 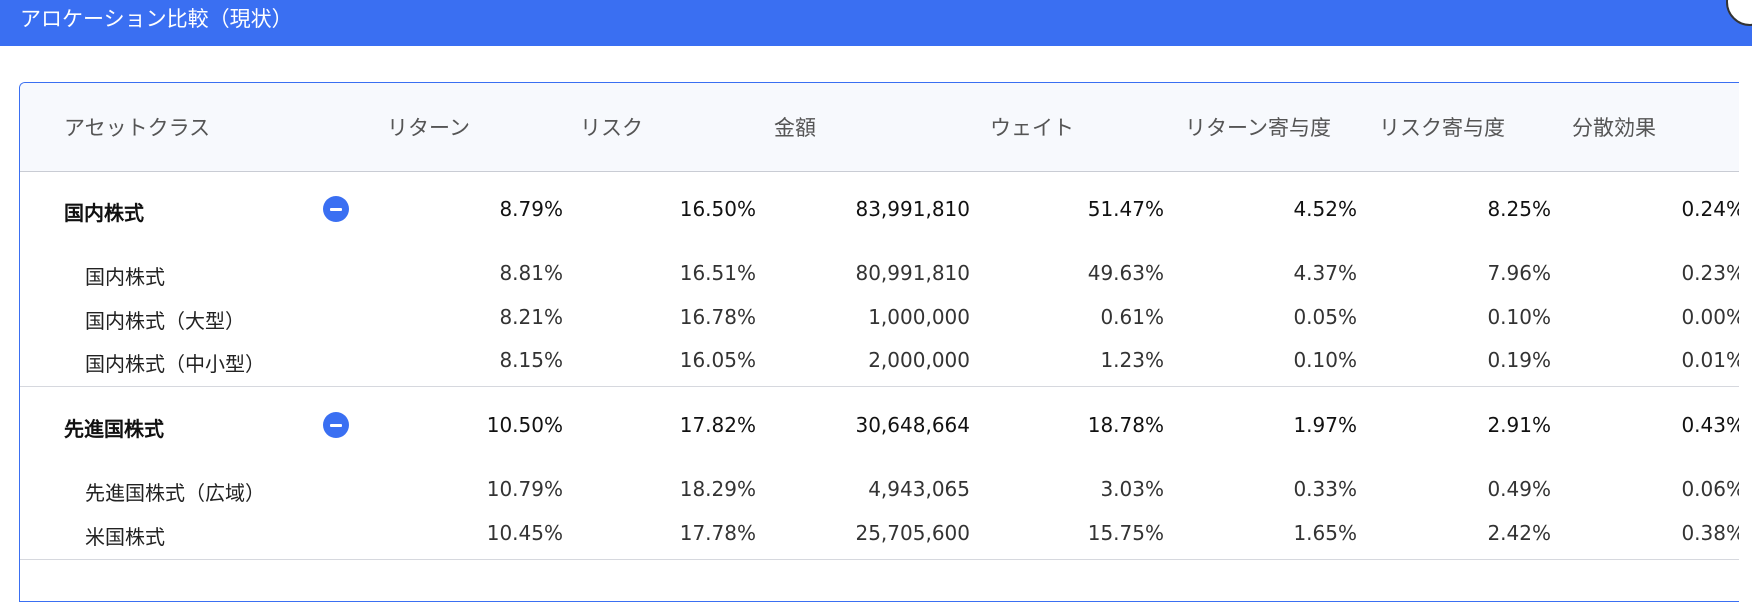 What do you see at coordinates (1739, 13) in the screenshot?
I see `close-button` at bounding box center [1739, 13].